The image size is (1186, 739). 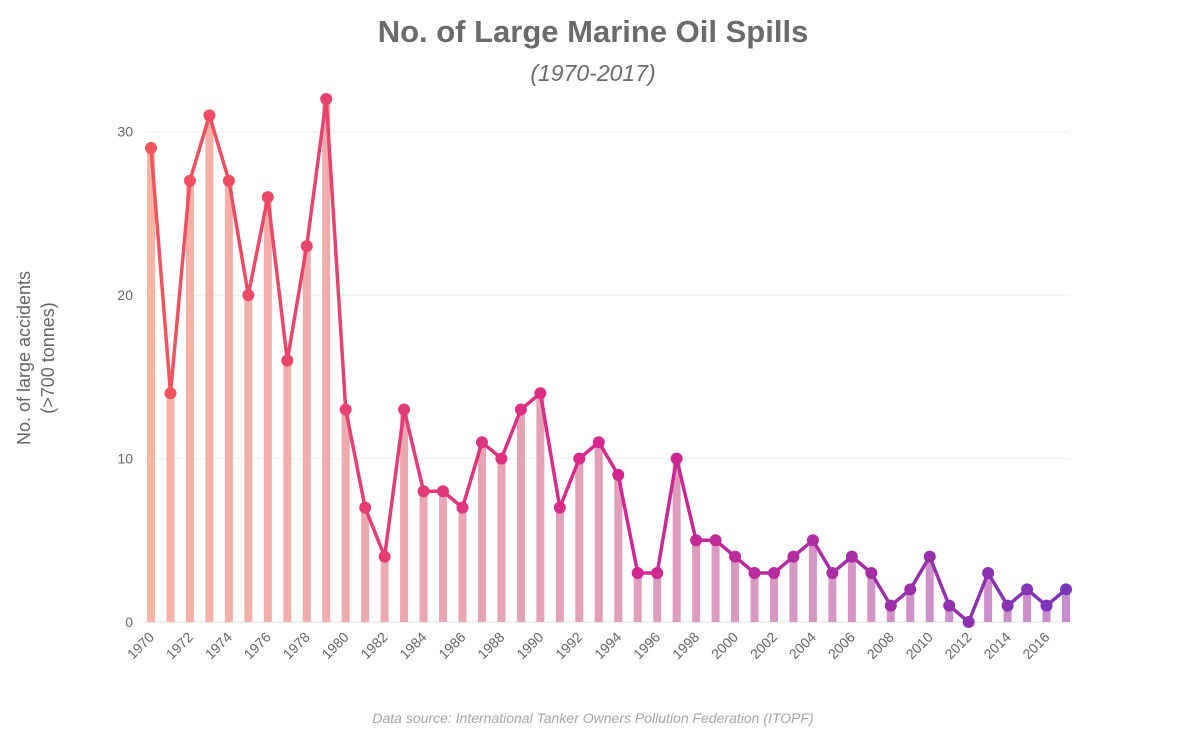 What do you see at coordinates (248, 458) in the screenshot?
I see `bar-1975` at bounding box center [248, 458].